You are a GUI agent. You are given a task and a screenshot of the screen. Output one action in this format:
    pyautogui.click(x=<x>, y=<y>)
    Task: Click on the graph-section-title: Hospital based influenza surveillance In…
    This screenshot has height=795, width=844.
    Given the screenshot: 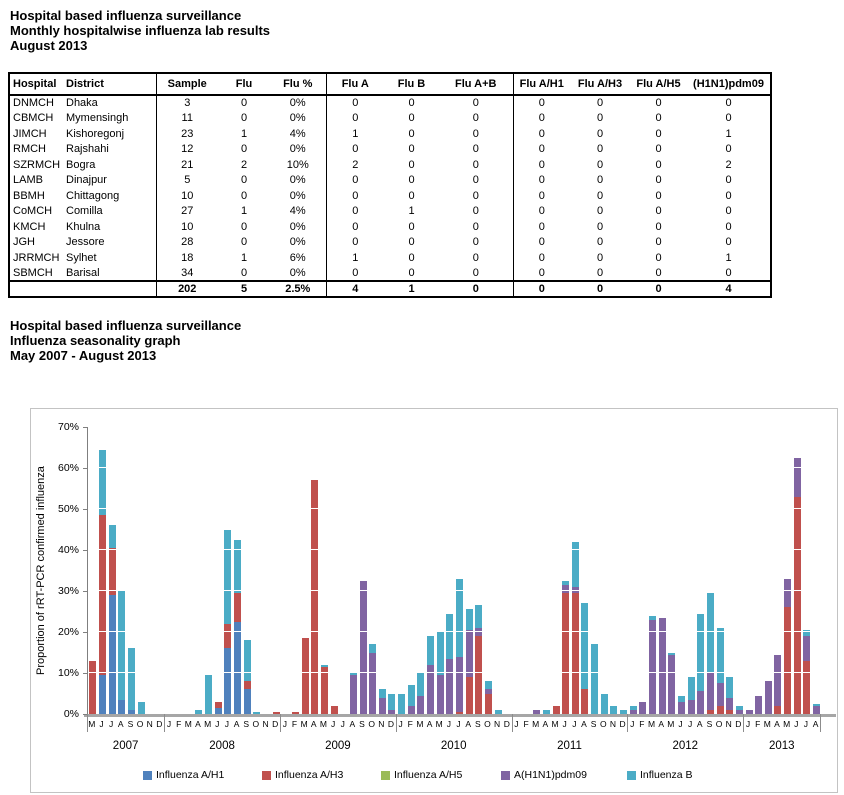 What is the action you would take?
    pyautogui.click(x=125, y=340)
    